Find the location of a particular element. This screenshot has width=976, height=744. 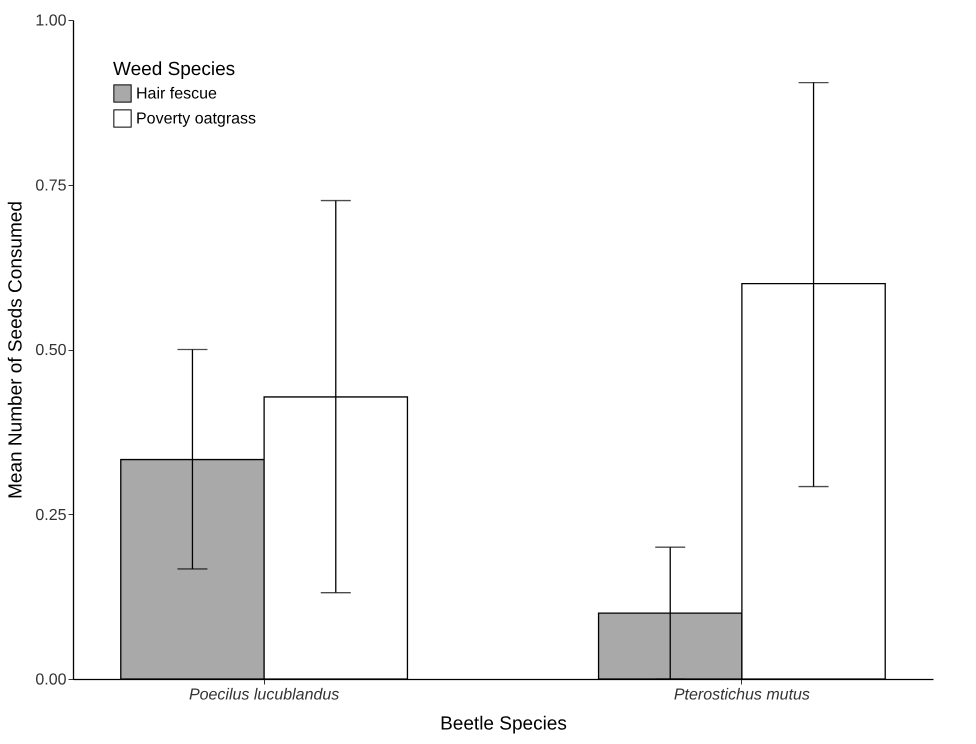

y-tick-label: 1.00 is located at coordinates (51, 21).